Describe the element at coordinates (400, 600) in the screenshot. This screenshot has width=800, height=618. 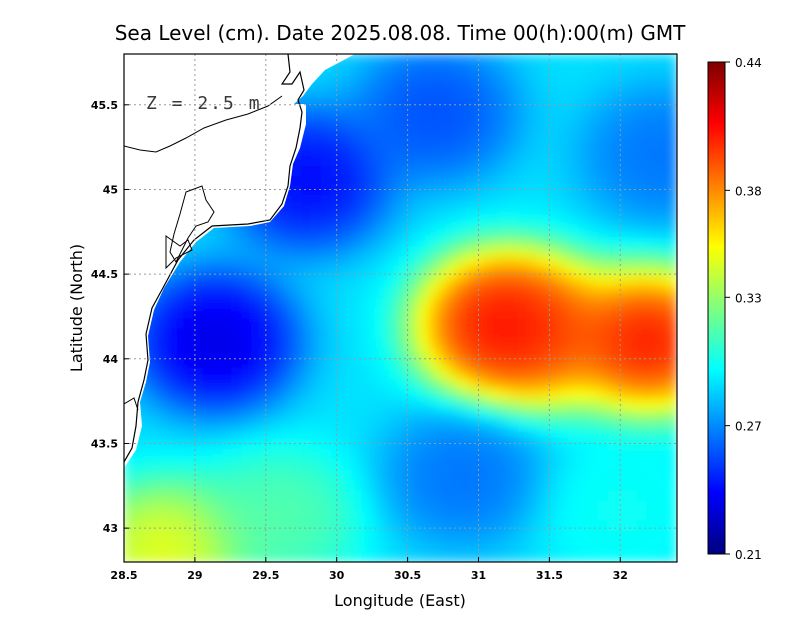
I see `x-axis-label: Longitude (East)` at that location.